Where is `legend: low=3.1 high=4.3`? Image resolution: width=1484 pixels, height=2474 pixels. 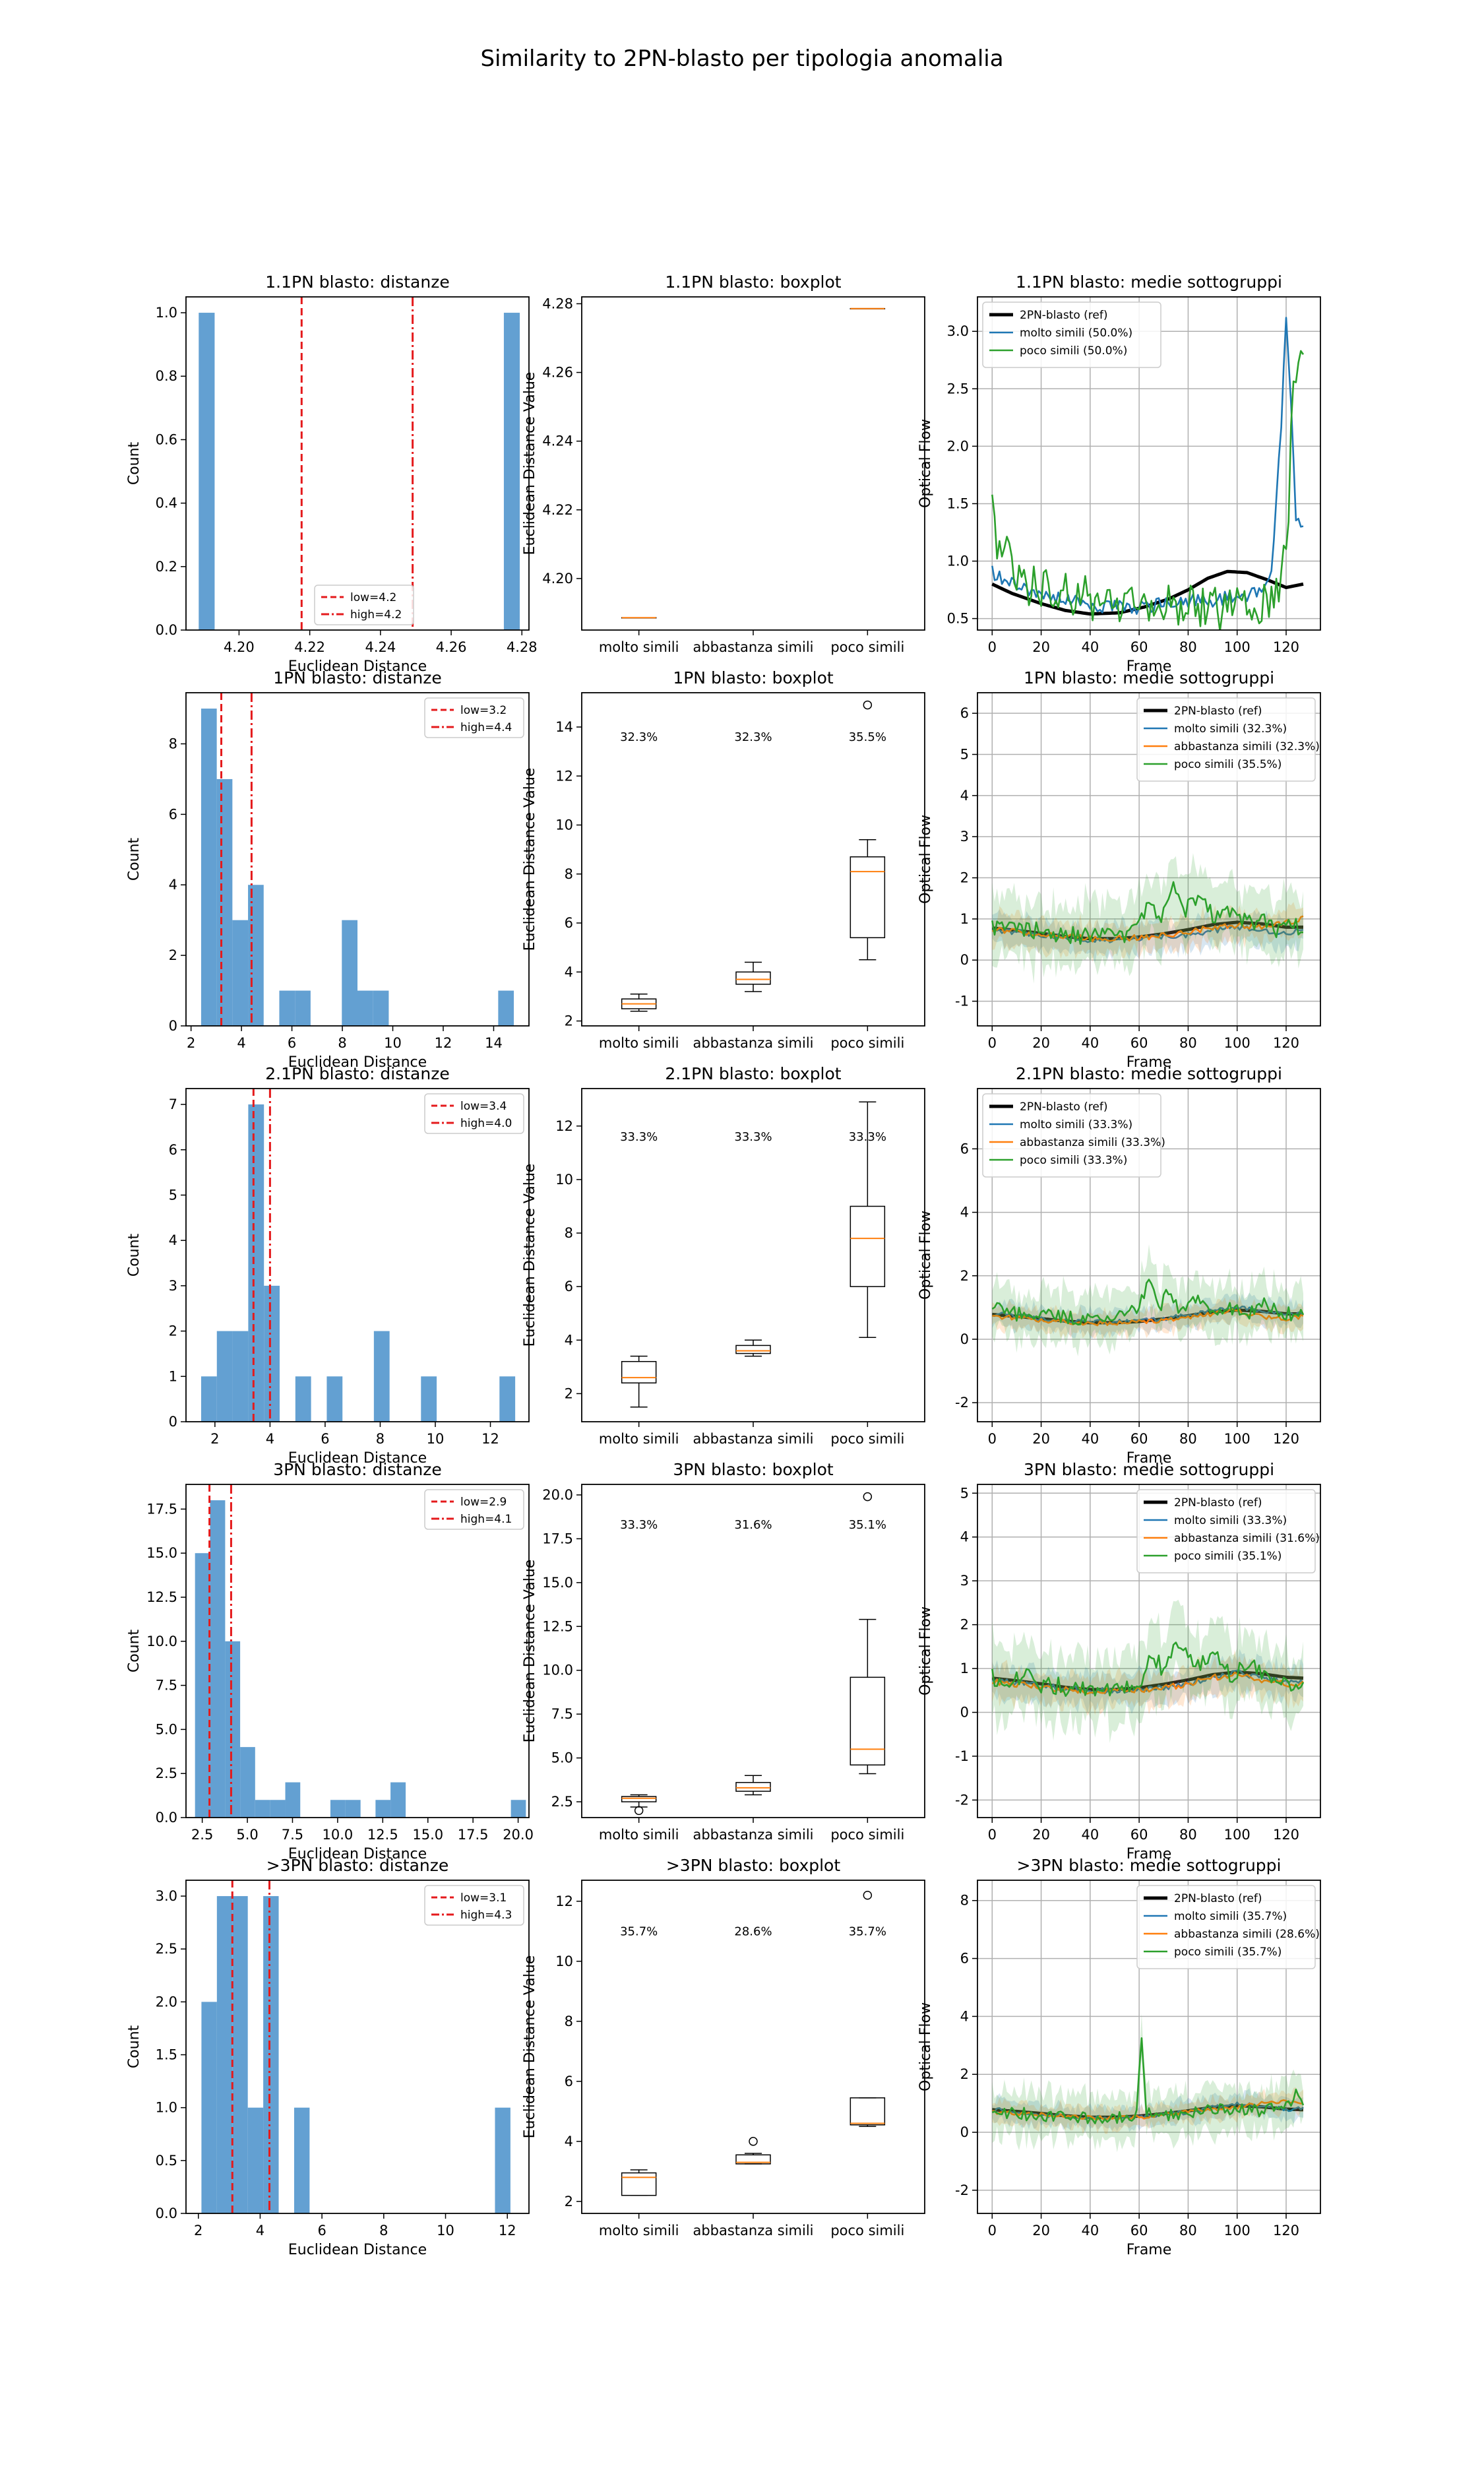
legend: low=3.1 high=4.3 is located at coordinates (474, 1905).